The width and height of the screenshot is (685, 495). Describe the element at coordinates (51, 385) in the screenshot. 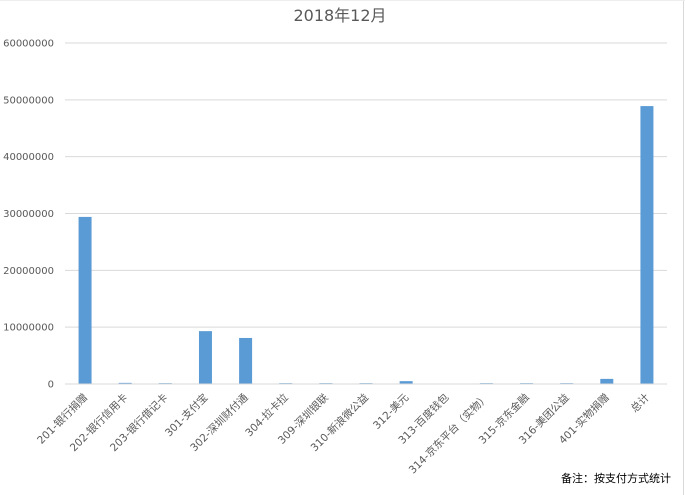

I see `y-tick-label: 0` at that location.